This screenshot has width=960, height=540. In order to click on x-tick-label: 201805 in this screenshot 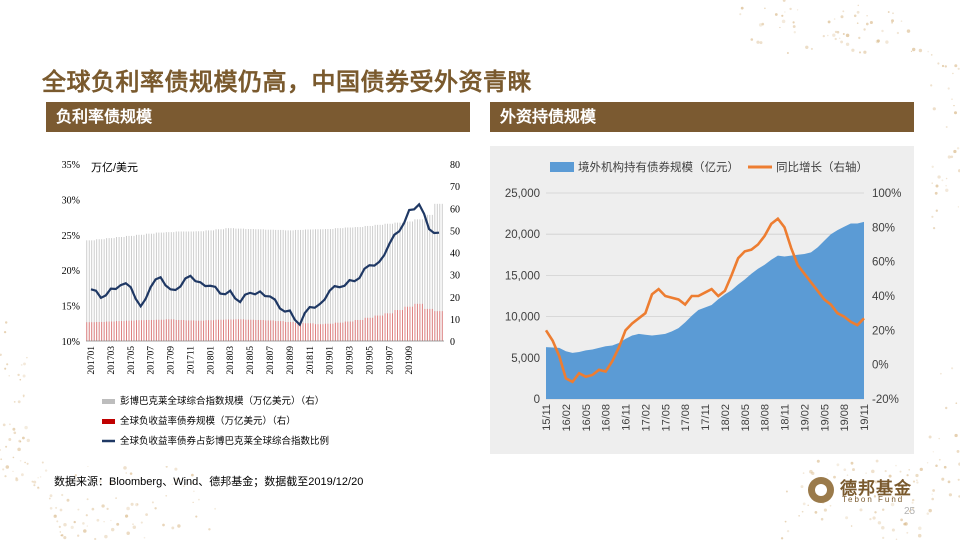, I will do `click(251, 360)`.